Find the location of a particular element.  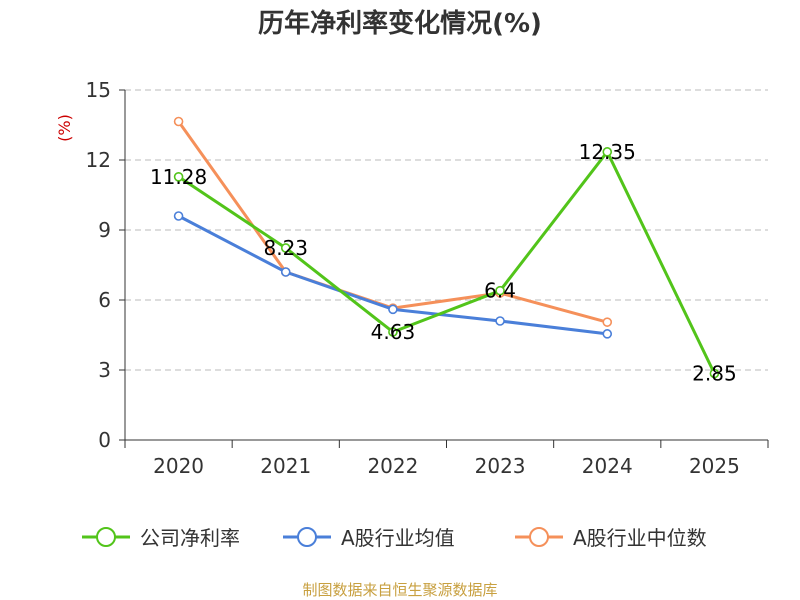

legend-label: A股行业均值 is located at coordinates (398, 538).